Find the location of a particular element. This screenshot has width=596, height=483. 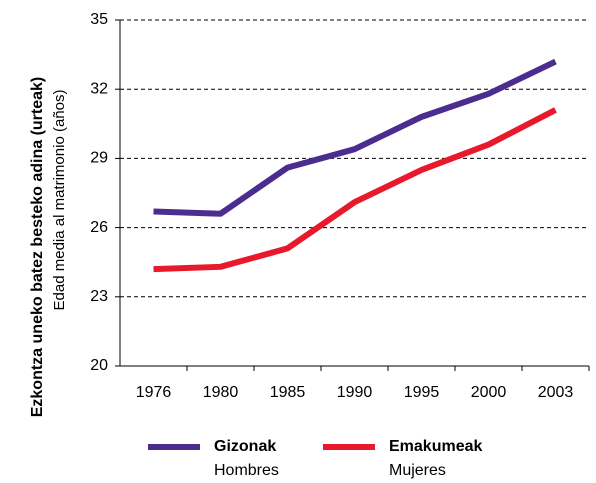

x-tick-label: 2003 is located at coordinates (556, 392).